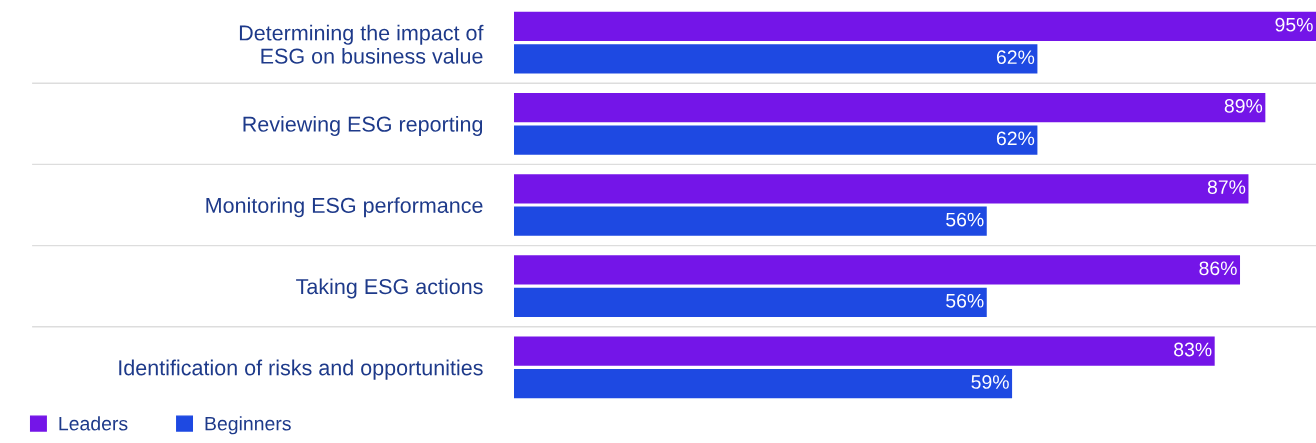 This screenshot has width=1316, height=443. What do you see at coordinates (93, 423) in the screenshot?
I see `legend-label: Leaders` at bounding box center [93, 423].